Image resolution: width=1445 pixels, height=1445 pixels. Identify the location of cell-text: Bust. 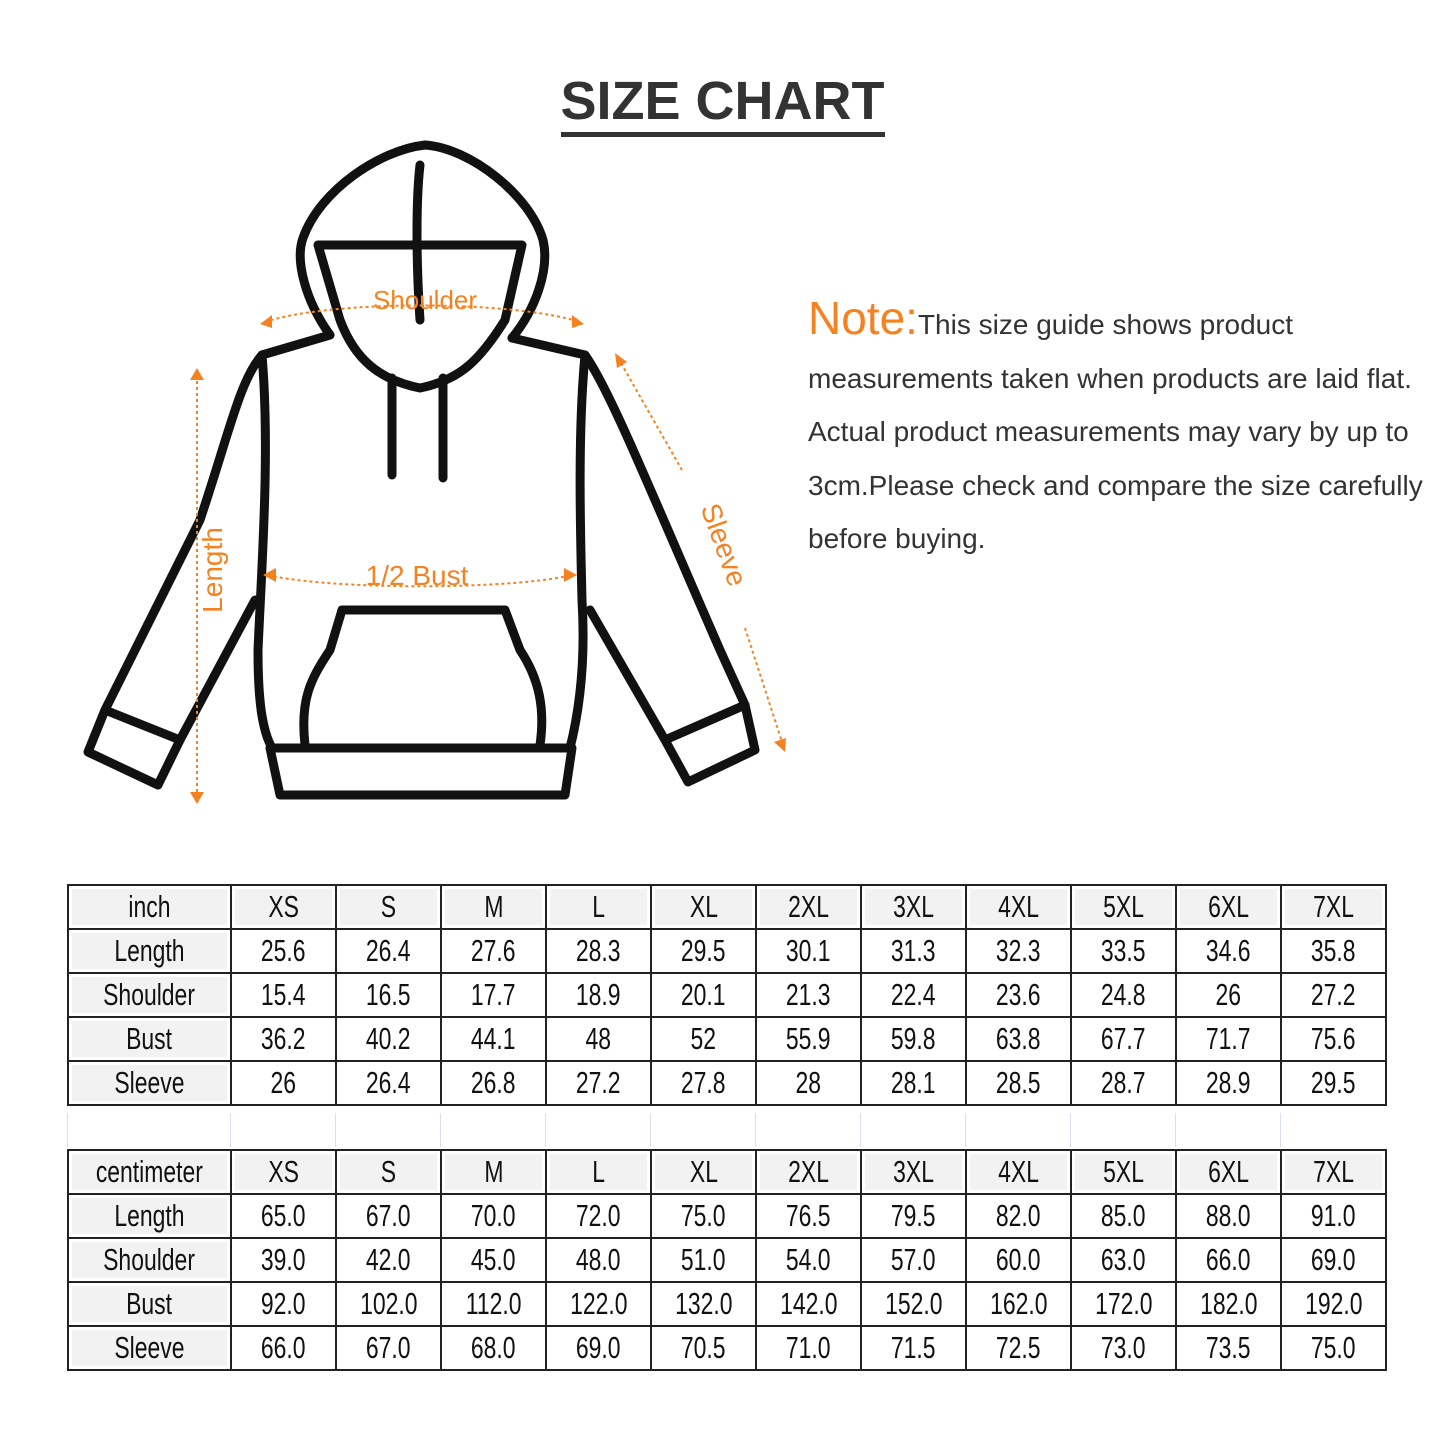
(149, 1038).